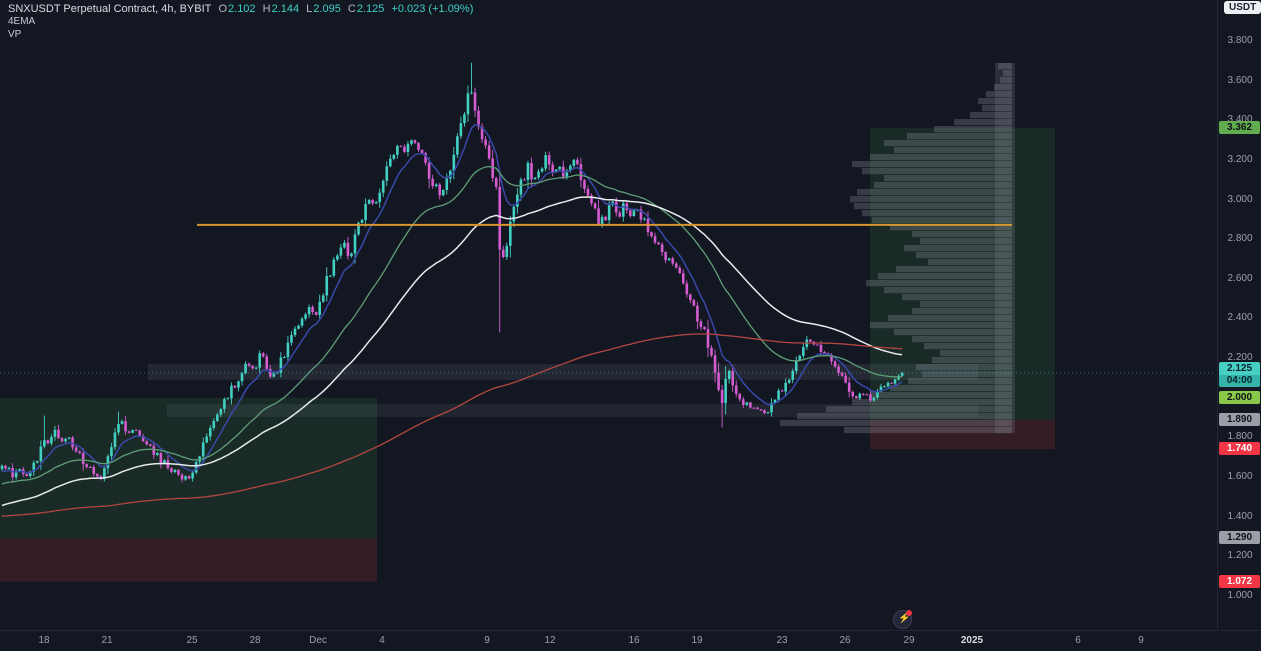 The width and height of the screenshot is (1261, 651). What do you see at coordinates (382, 640) in the screenshot?
I see `time-tick-4: 4` at bounding box center [382, 640].